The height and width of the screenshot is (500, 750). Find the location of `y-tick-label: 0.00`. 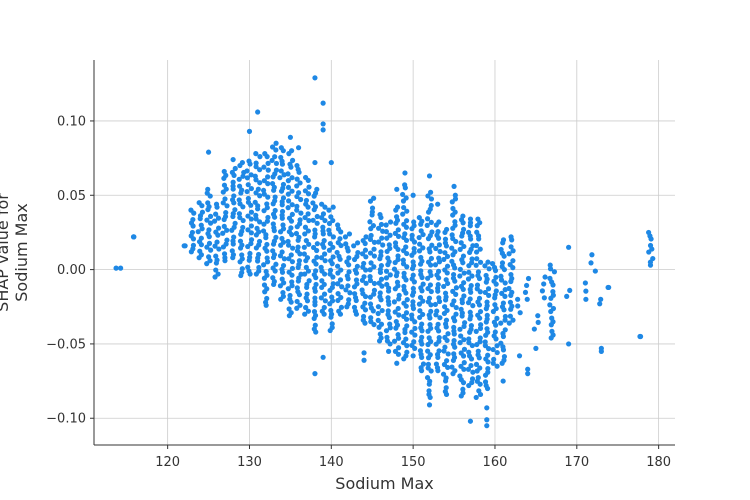

y-tick-label: 0.00 is located at coordinates (71, 270).